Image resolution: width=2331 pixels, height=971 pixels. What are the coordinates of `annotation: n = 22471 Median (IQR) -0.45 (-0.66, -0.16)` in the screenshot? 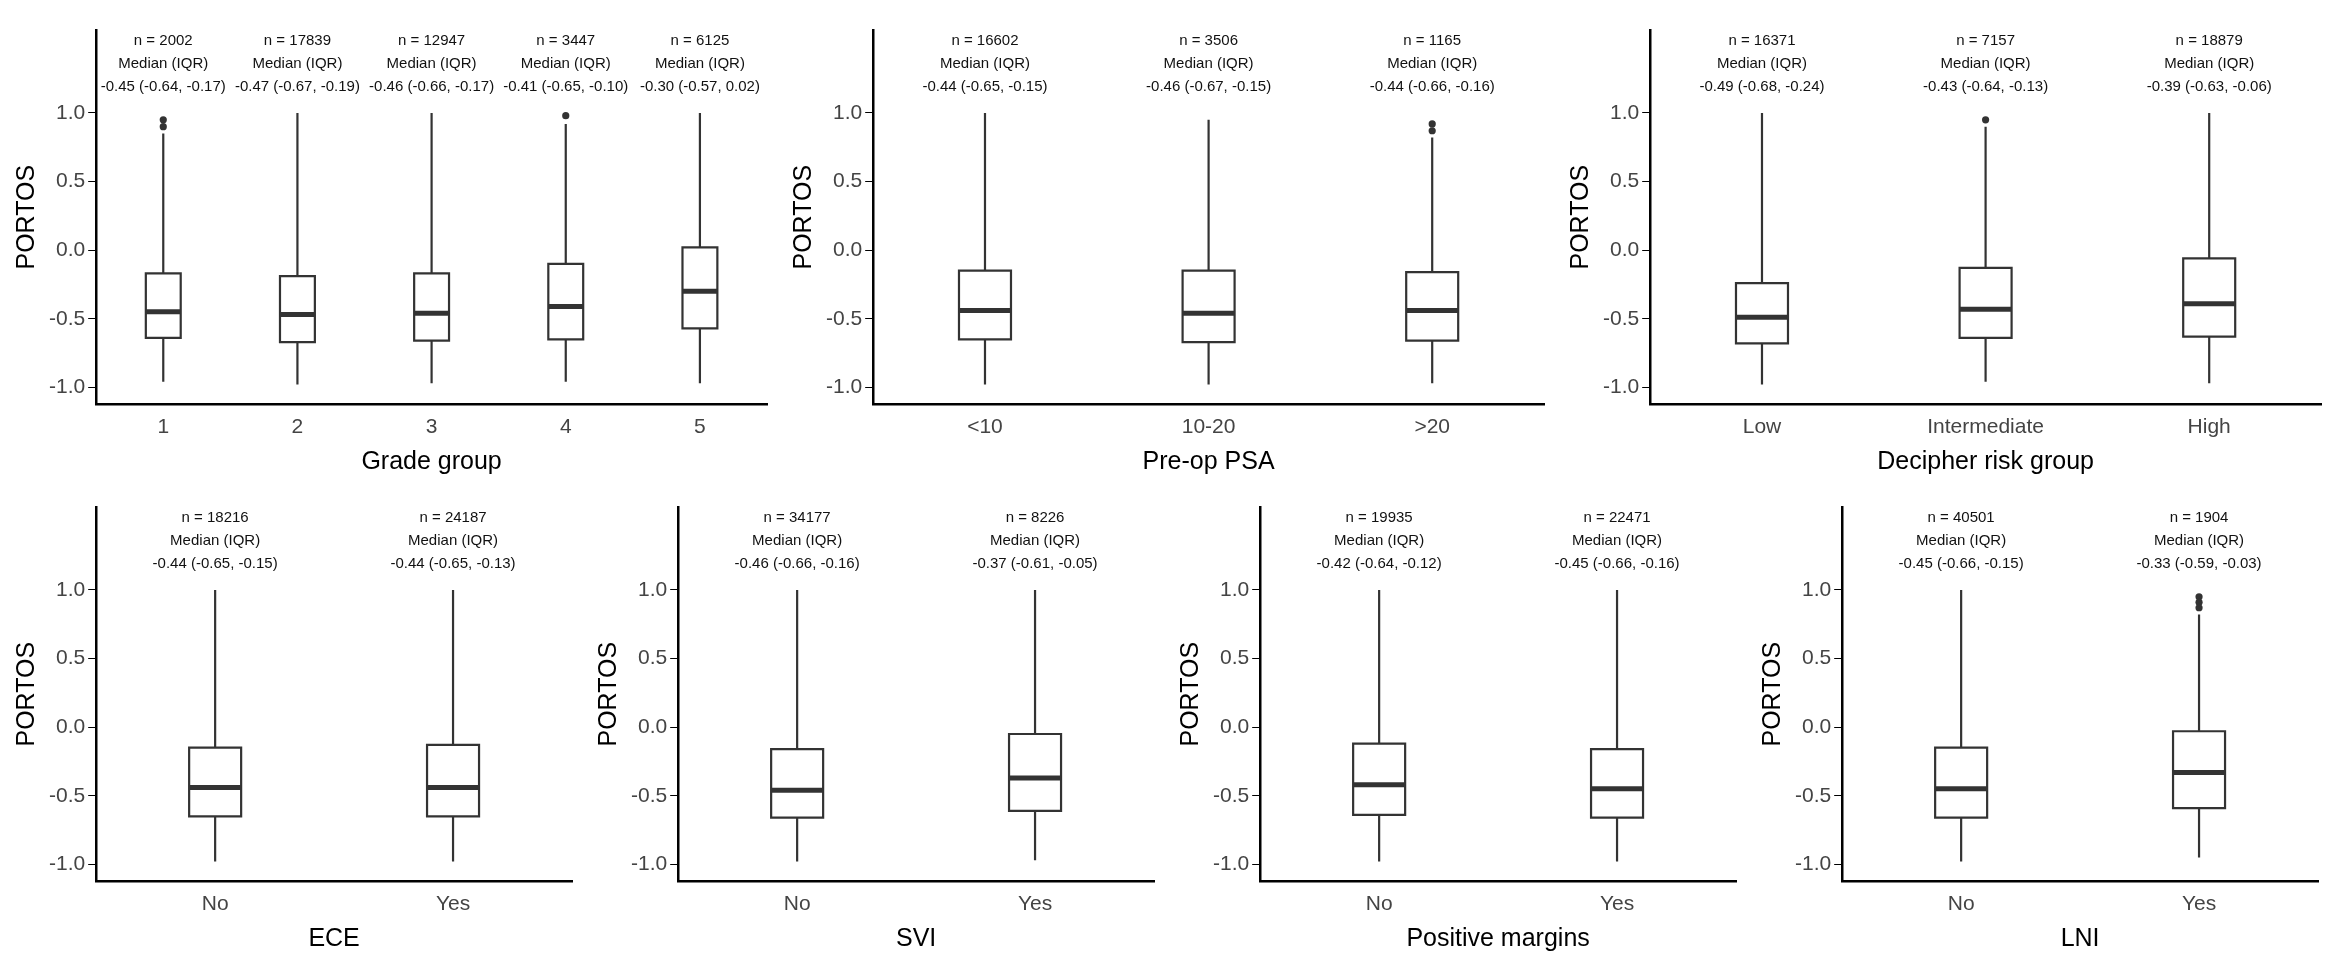 It's located at (1617, 539).